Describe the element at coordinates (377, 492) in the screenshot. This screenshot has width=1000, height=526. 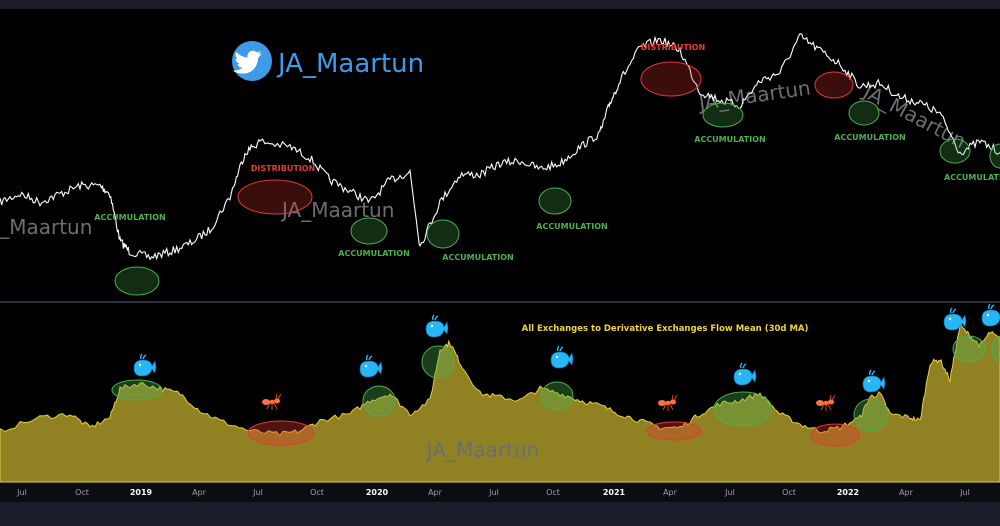
I see `x-tick-label: 2020` at that location.